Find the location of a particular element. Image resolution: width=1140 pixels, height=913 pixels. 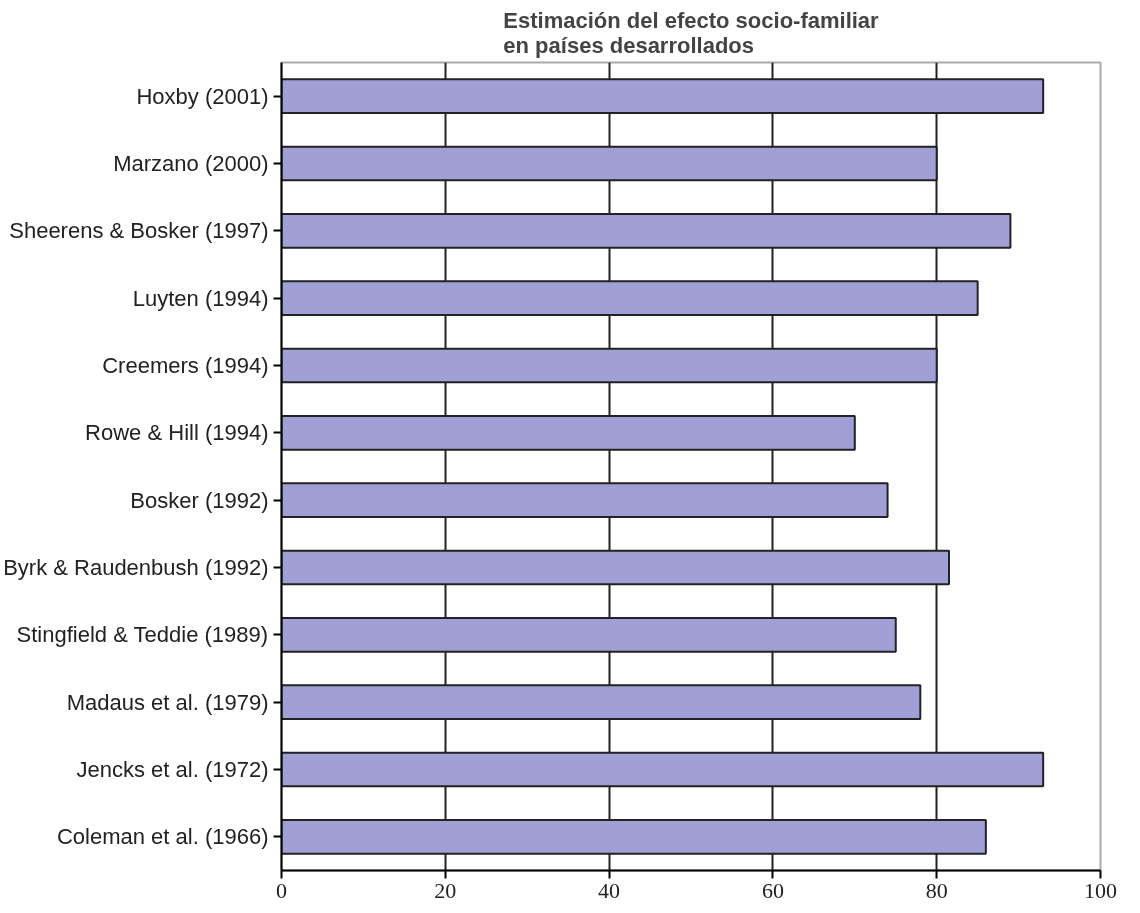

y-tick-label: Madaus et al. (1979) is located at coordinates (167, 702).